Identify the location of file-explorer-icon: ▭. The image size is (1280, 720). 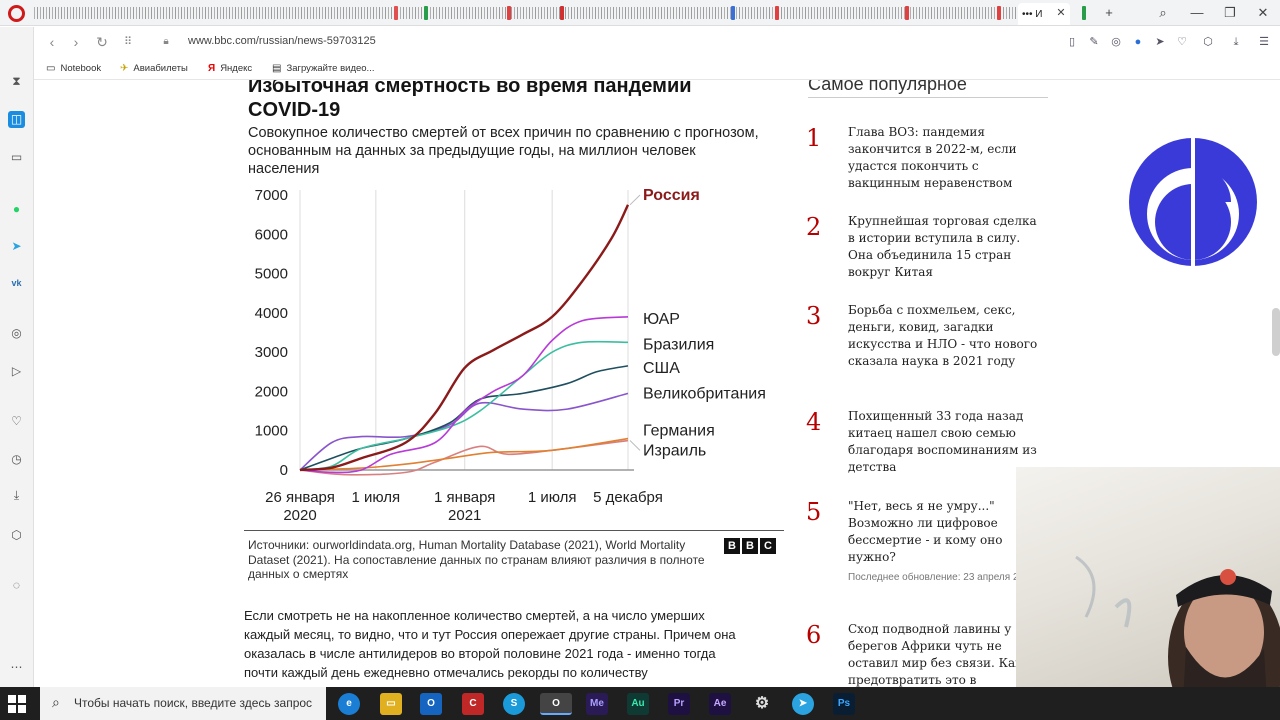
(391, 704).